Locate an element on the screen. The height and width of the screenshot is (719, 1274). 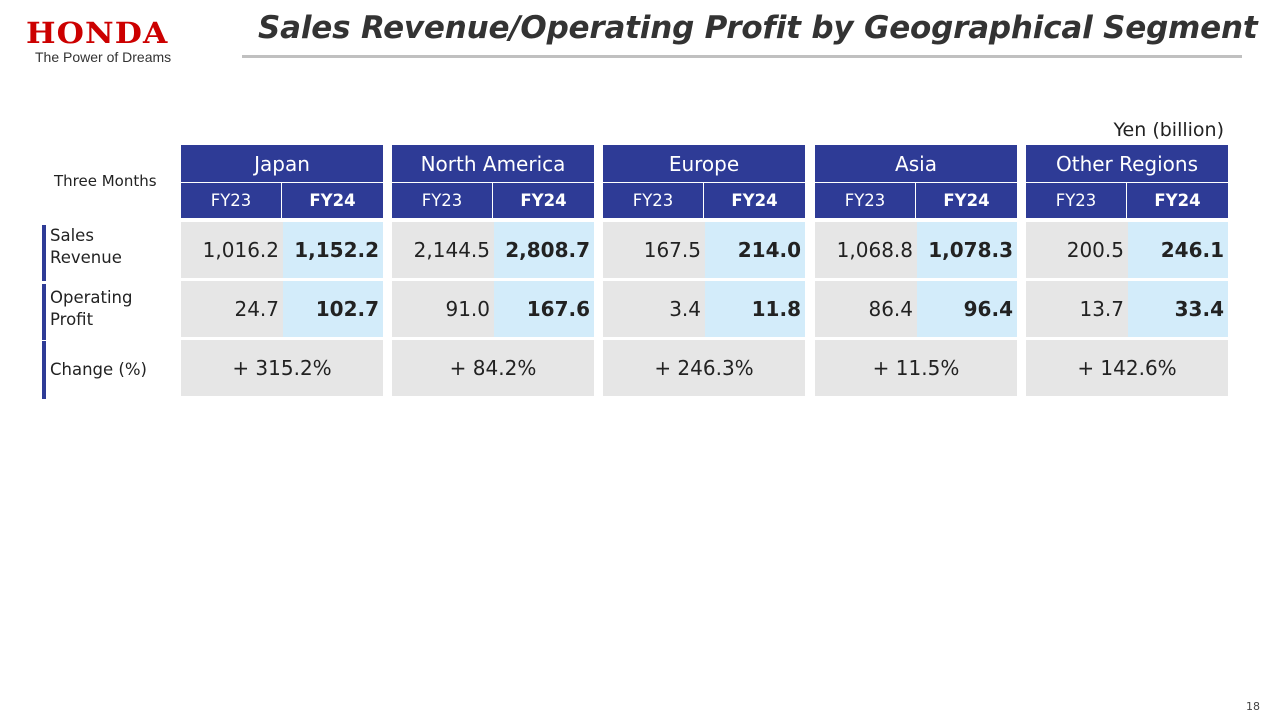
sales-revenue-fy23: 2,144.5 is located at coordinates (443, 250).